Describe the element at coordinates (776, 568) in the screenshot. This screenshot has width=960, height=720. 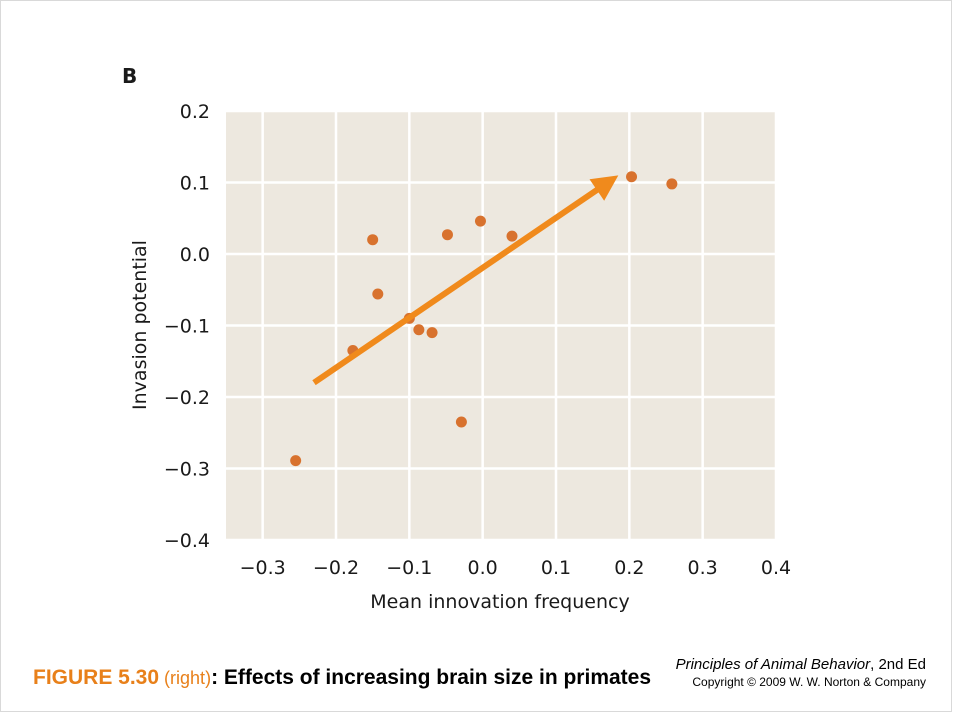
I see `x-tick-label: 0.4` at that location.